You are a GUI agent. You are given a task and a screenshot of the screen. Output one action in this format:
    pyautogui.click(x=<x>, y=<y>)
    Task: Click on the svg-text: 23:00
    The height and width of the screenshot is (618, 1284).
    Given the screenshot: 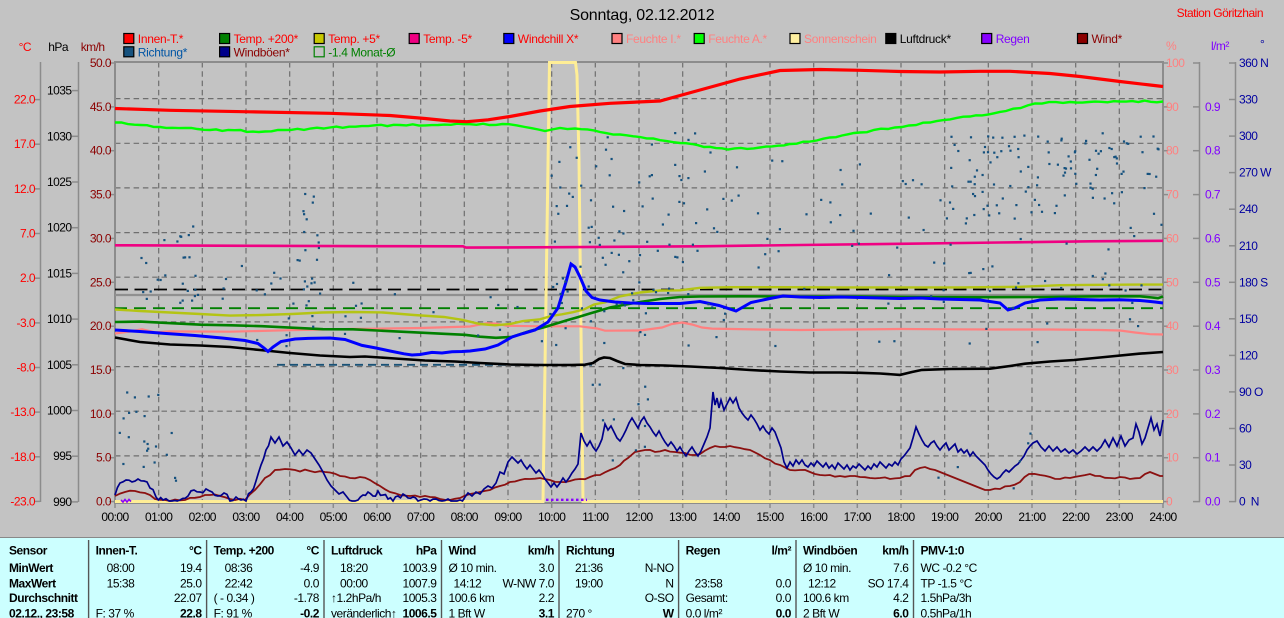 What is the action you would take?
    pyautogui.click(x=1120, y=517)
    